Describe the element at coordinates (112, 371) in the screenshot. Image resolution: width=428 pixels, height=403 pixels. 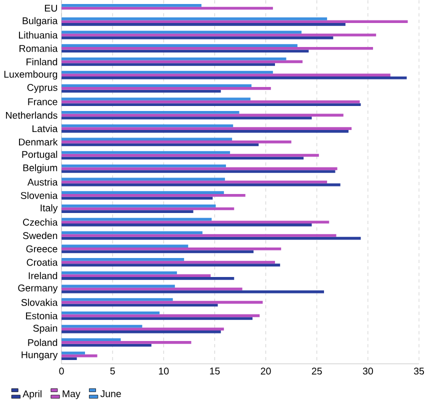
I see `x-tick-label: 5` at that location.